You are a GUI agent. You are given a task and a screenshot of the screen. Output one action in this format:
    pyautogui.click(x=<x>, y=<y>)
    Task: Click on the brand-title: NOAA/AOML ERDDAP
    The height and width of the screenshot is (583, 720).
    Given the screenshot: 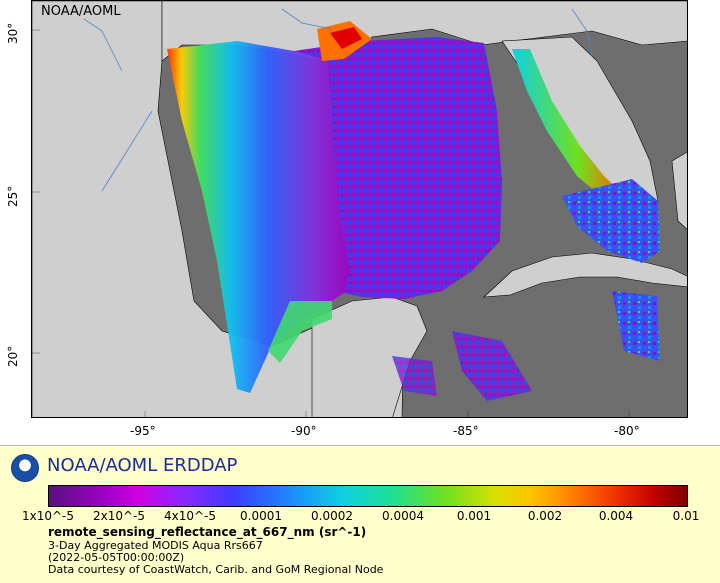 What is the action you would take?
    pyautogui.click(x=142, y=465)
    